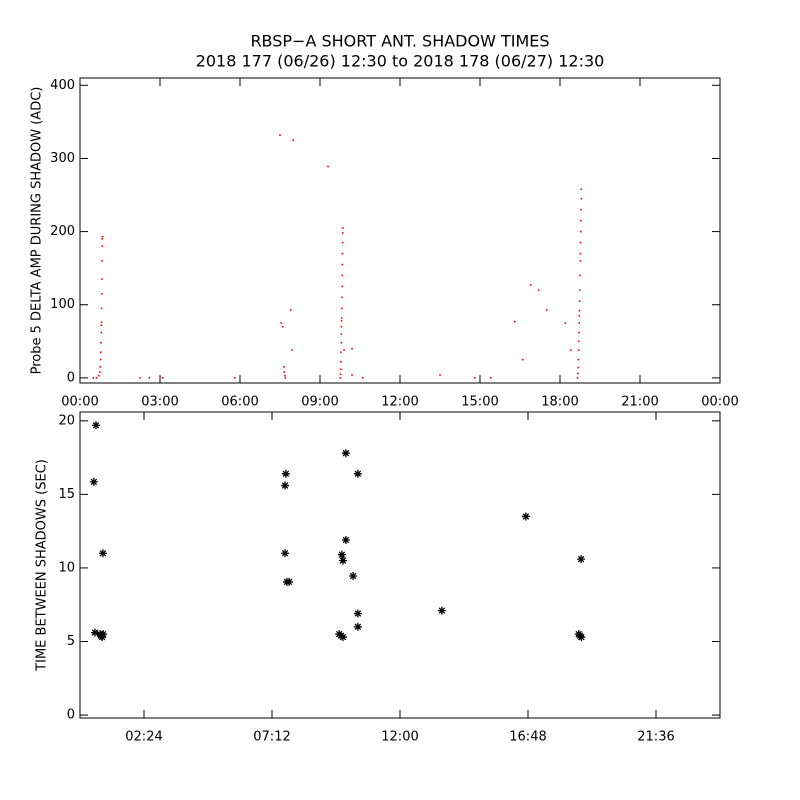  What do you see at coordinates (159, 402) in the screenshot?
I see `x-tick-label: 03:00` at bounding box center [159, 402].